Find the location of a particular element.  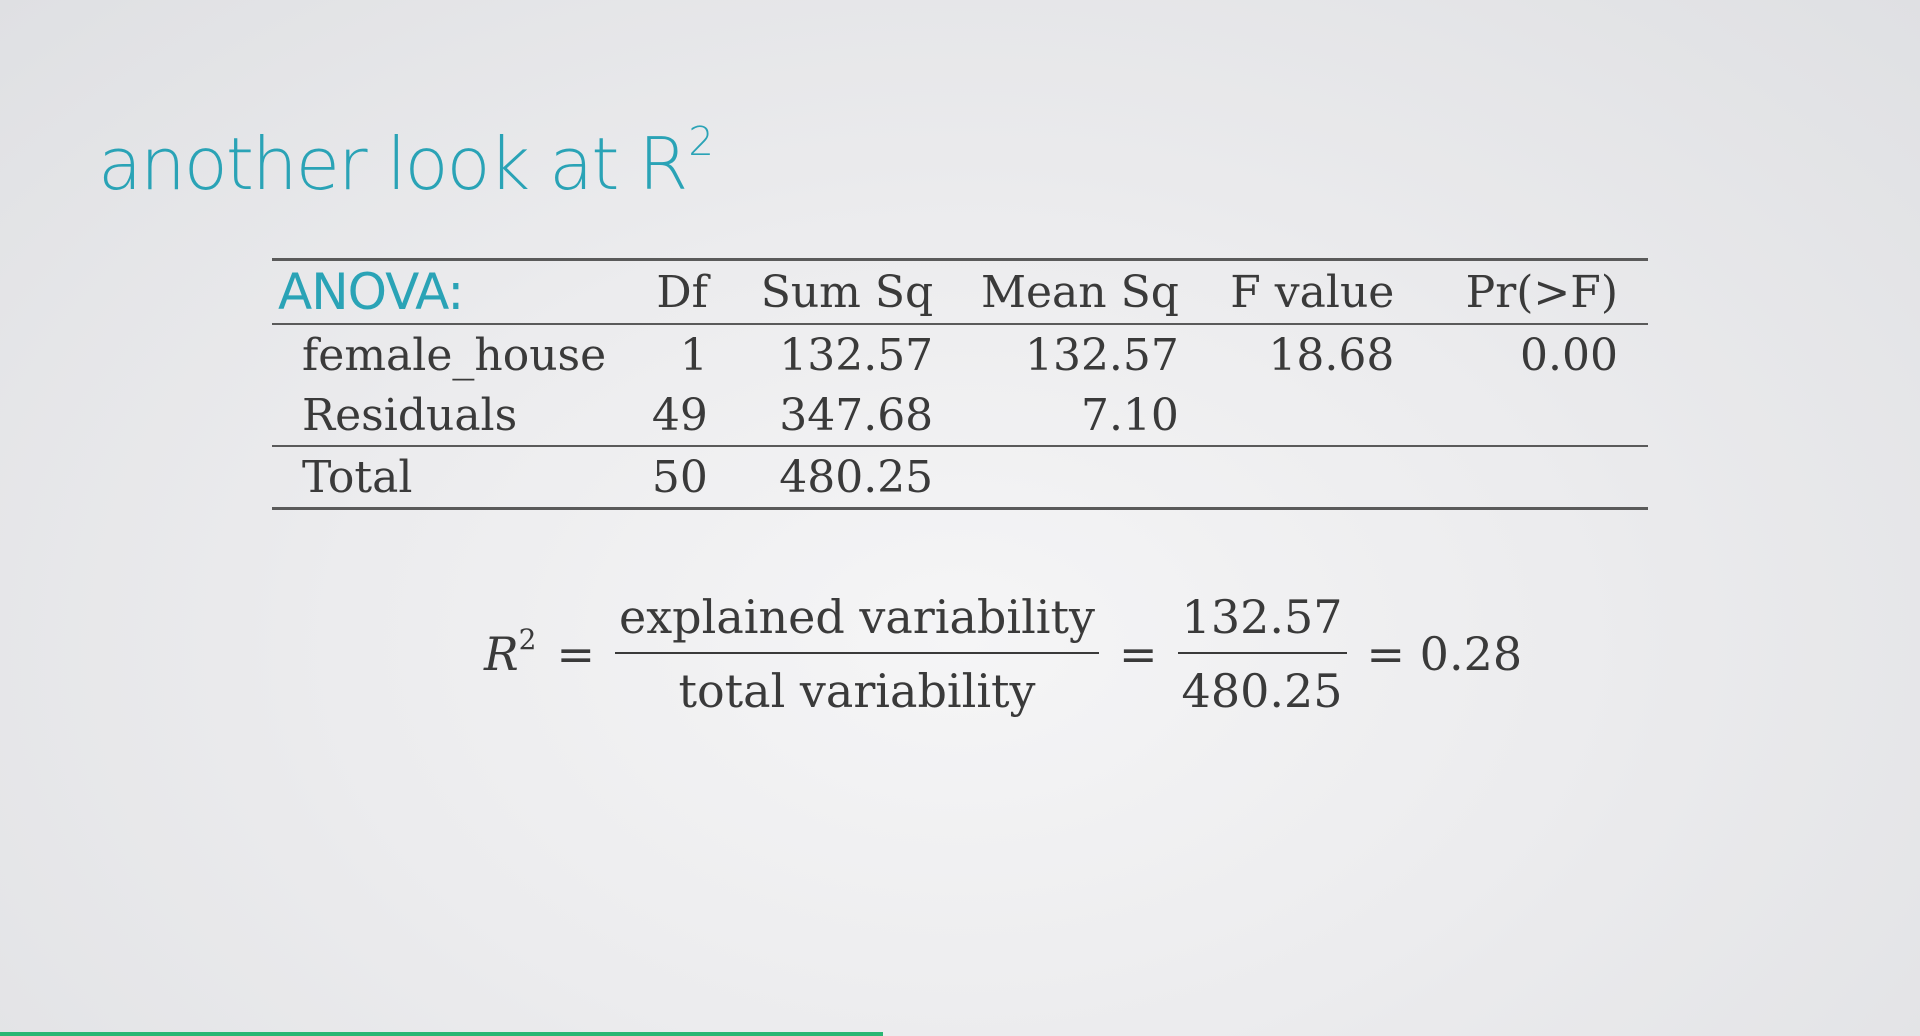

total-pr-empty is located at coordinates (1521, 477).